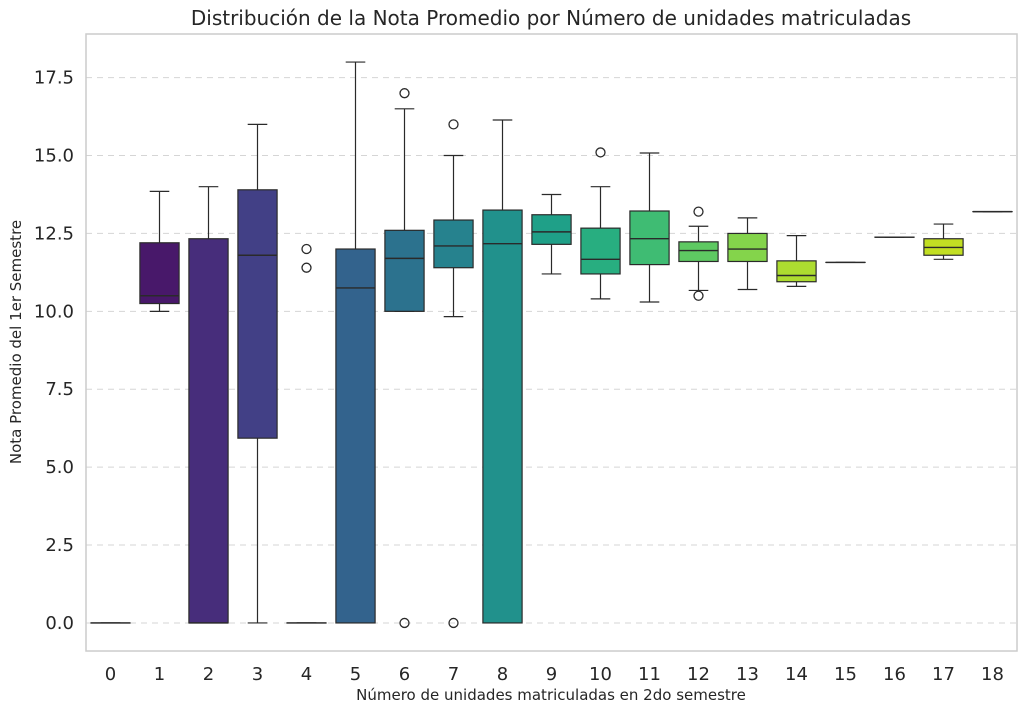  I want to click on x-tick-label: 11, so click(649, 674).